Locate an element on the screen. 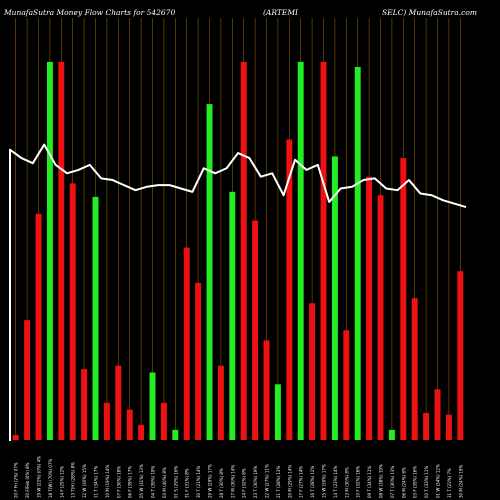 This screenshot has height=500, width=500. x-tick-label: 04 T (39%) 19% is located at coordinates (153, 482).